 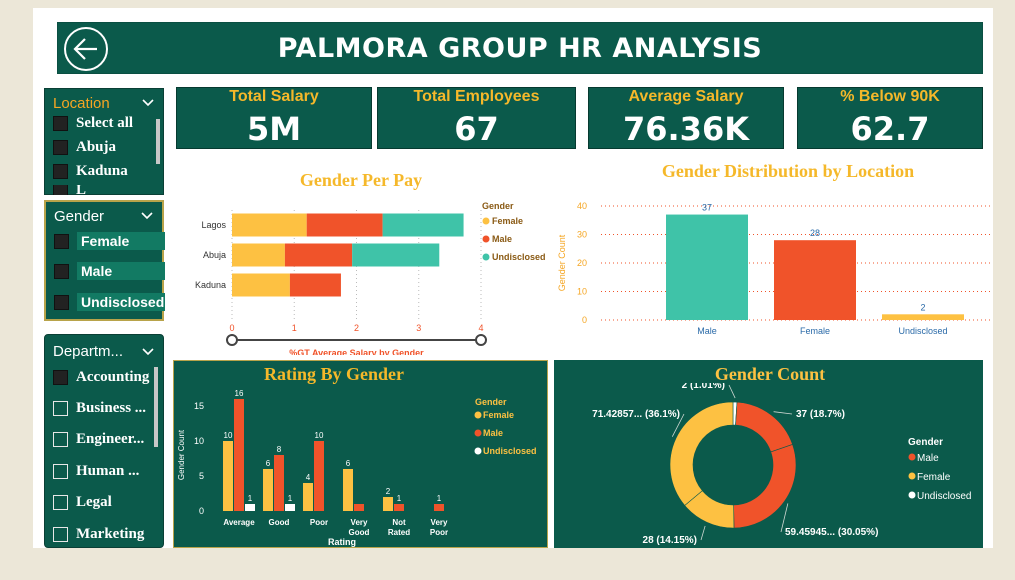 I want to click on slicer-item-legal: Legal, so click(x=82, y=502).